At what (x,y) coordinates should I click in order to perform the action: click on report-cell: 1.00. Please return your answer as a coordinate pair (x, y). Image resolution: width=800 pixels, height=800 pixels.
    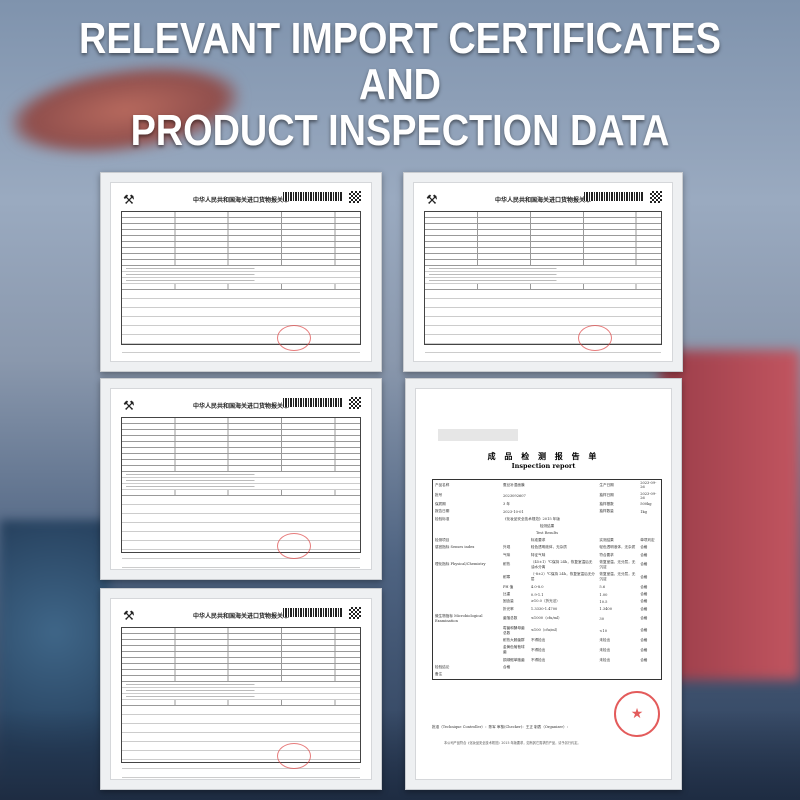
    Looking at the image, I should click on (603, 594).